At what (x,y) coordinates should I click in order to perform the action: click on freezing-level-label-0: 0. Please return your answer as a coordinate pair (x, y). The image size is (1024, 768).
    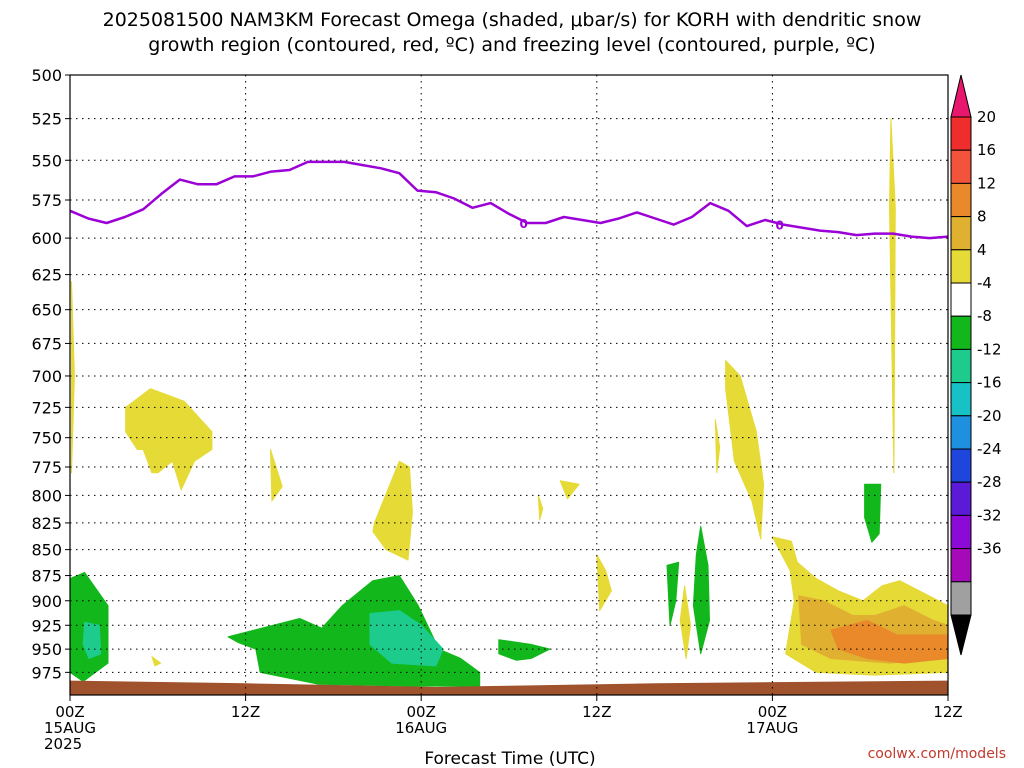
    Looking at the image, I should click on (523, 224).